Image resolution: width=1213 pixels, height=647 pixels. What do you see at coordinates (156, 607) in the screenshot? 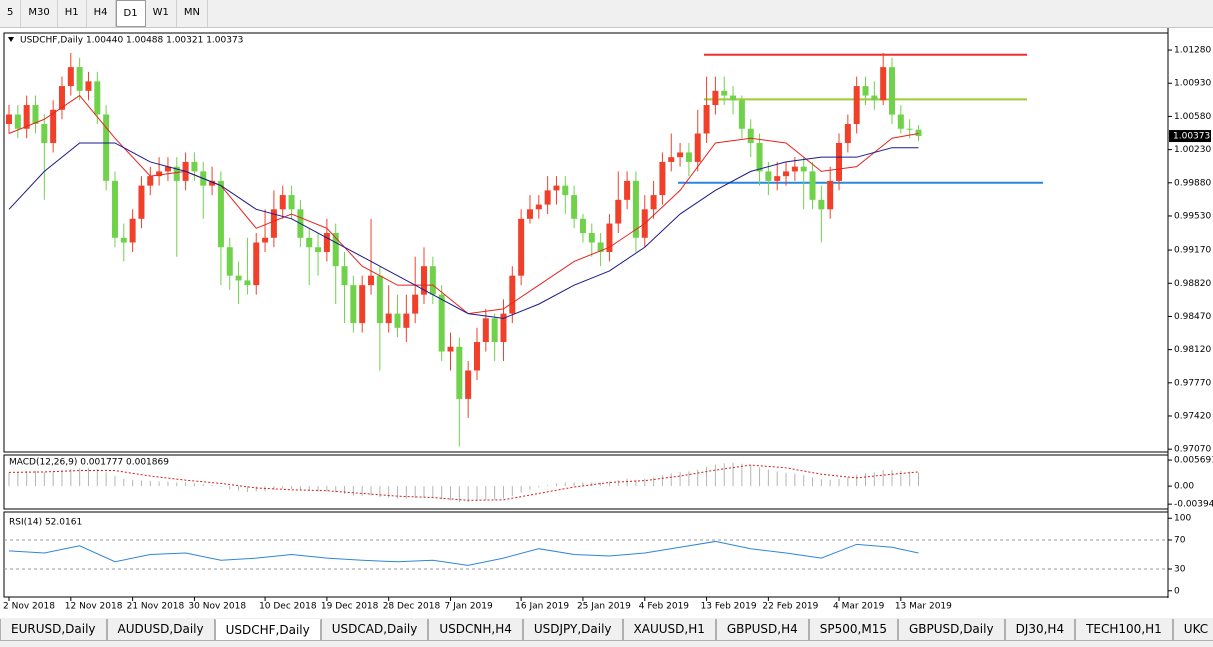
I see `x-tick-label: 21 Nov 2018` at bounding box center [156, 607].